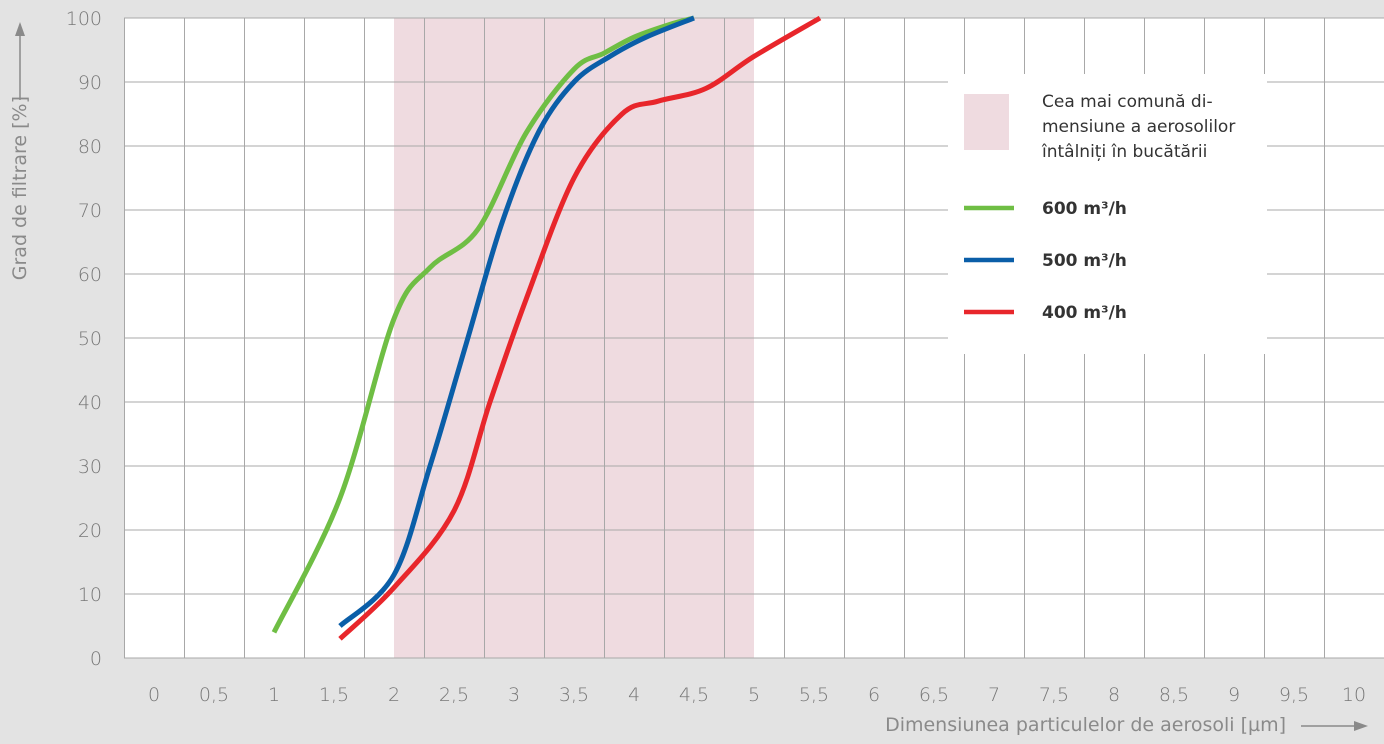 Image resolution: width=1384 pixels, height=744 pixels. What do you see at coordinates (454, 695) in the screenshot?
I see `x-tick-label: 2,5` at bounding box center [454, 695].